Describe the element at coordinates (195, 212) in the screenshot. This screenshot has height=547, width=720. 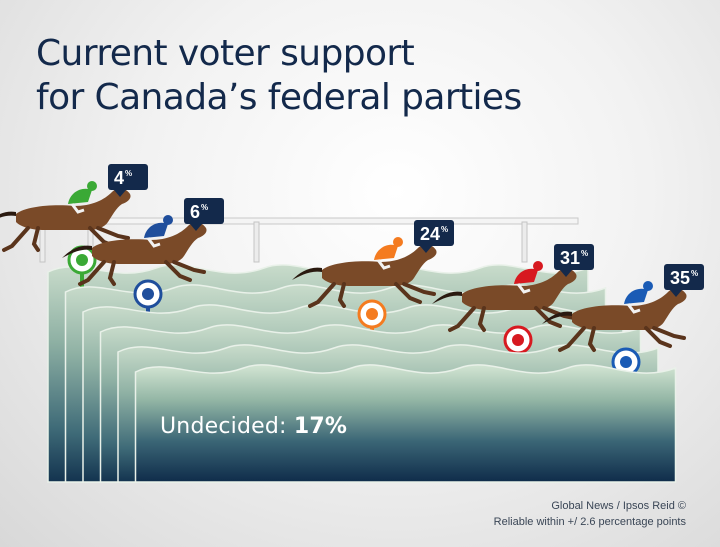
I see `value-number: 6` at that location.